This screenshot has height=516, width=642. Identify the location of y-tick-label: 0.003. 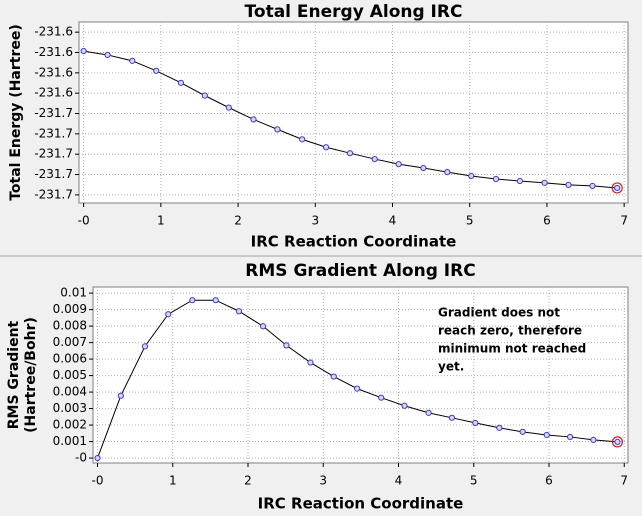
(70, 408).